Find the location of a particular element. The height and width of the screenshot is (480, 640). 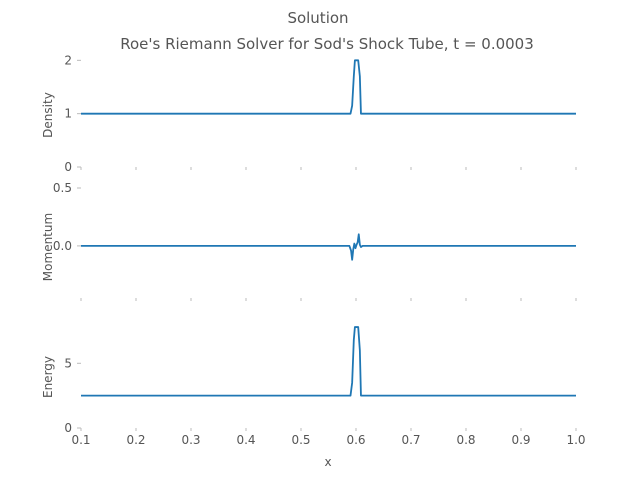

y-tick-label: 0.5 is located at coordinates (62, 188).